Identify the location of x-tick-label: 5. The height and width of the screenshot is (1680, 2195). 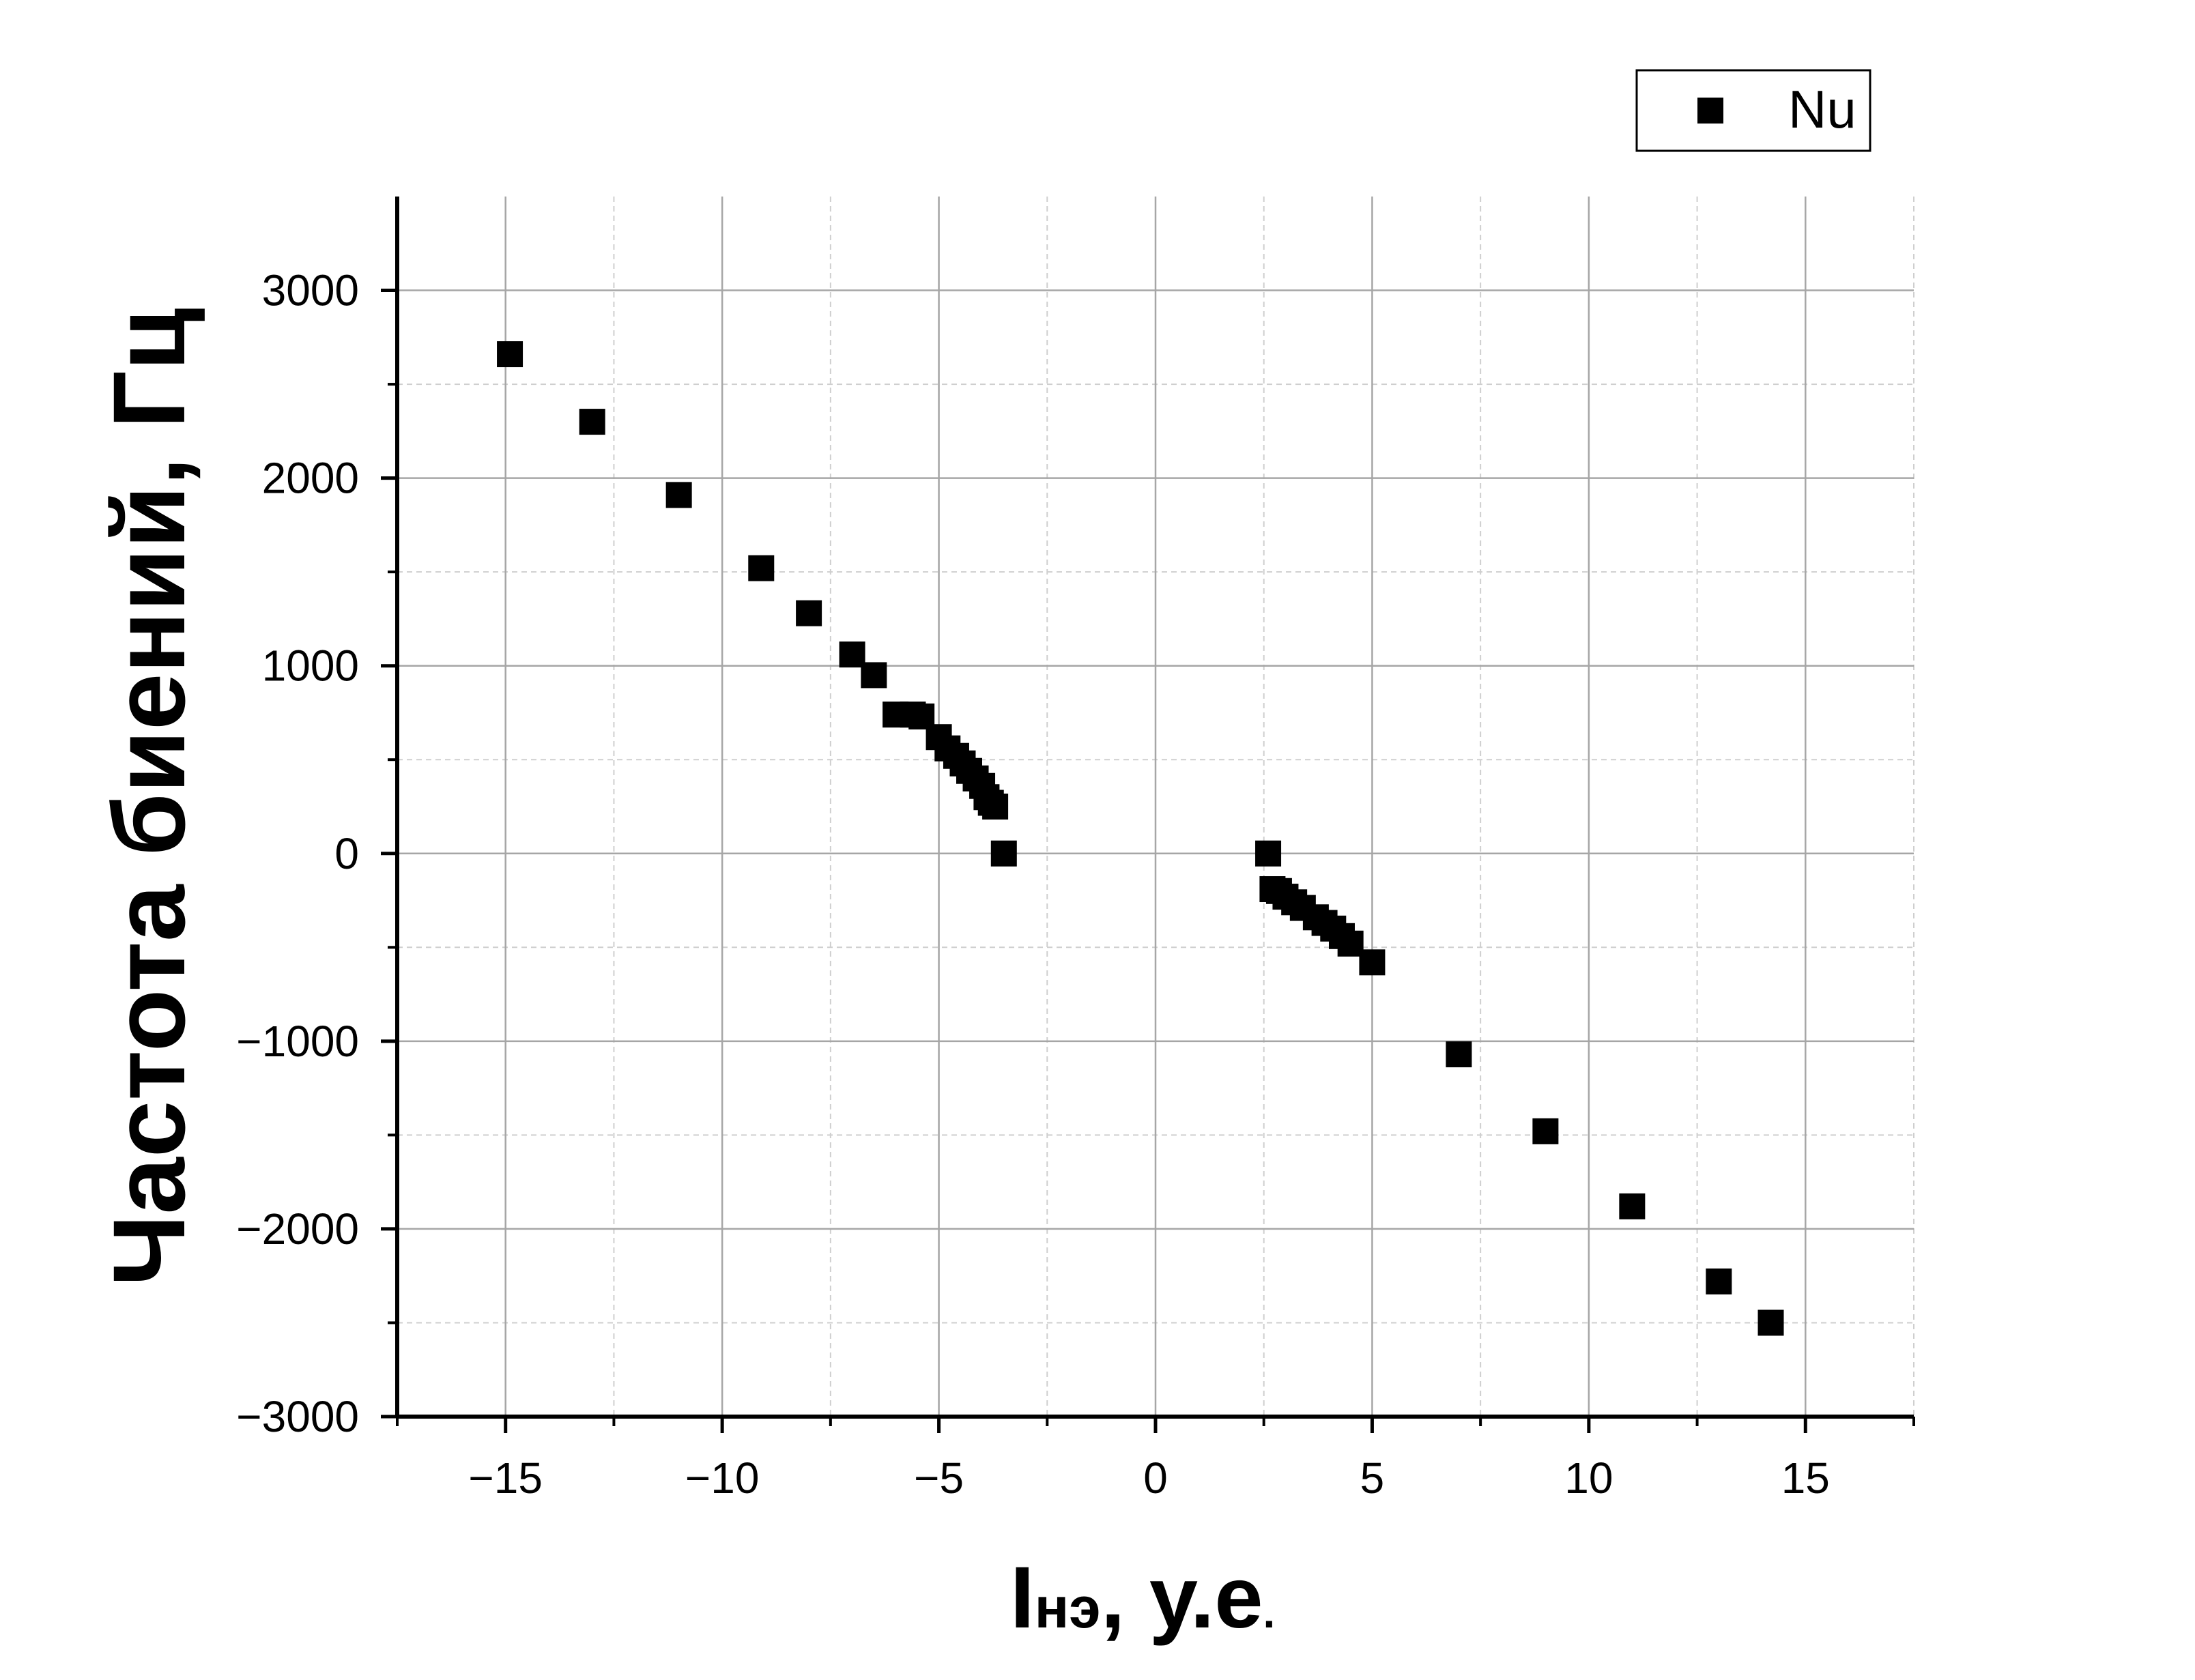
(1372, 1478).